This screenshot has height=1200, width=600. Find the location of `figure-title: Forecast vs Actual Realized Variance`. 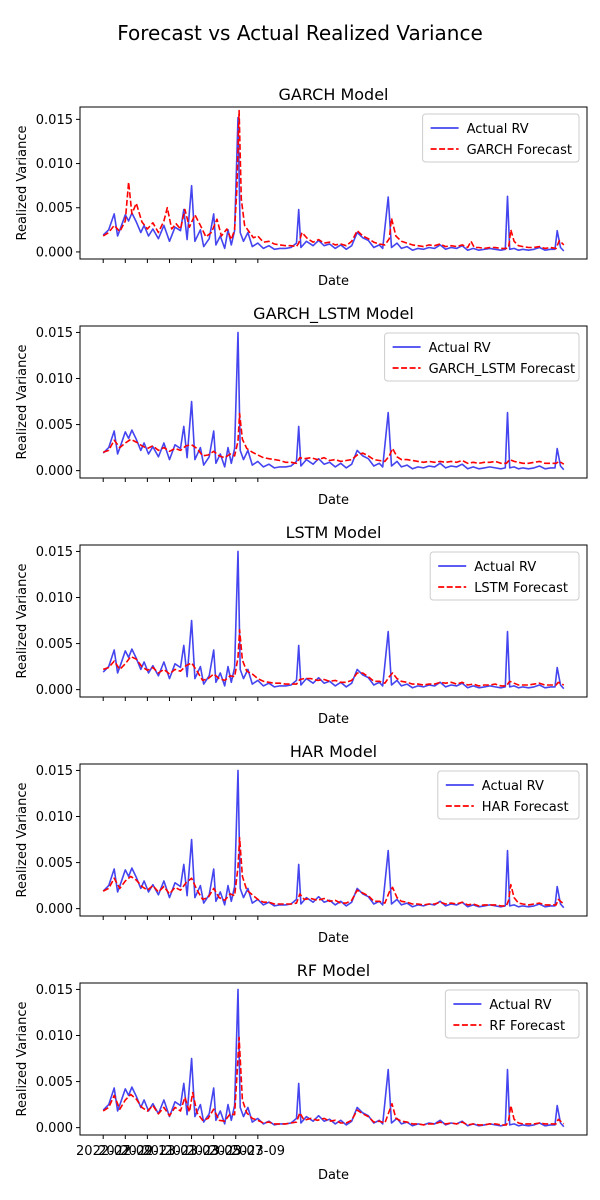

figure-title: Forecast vs Actual Realized Variance is located at coordinates (300, 33).